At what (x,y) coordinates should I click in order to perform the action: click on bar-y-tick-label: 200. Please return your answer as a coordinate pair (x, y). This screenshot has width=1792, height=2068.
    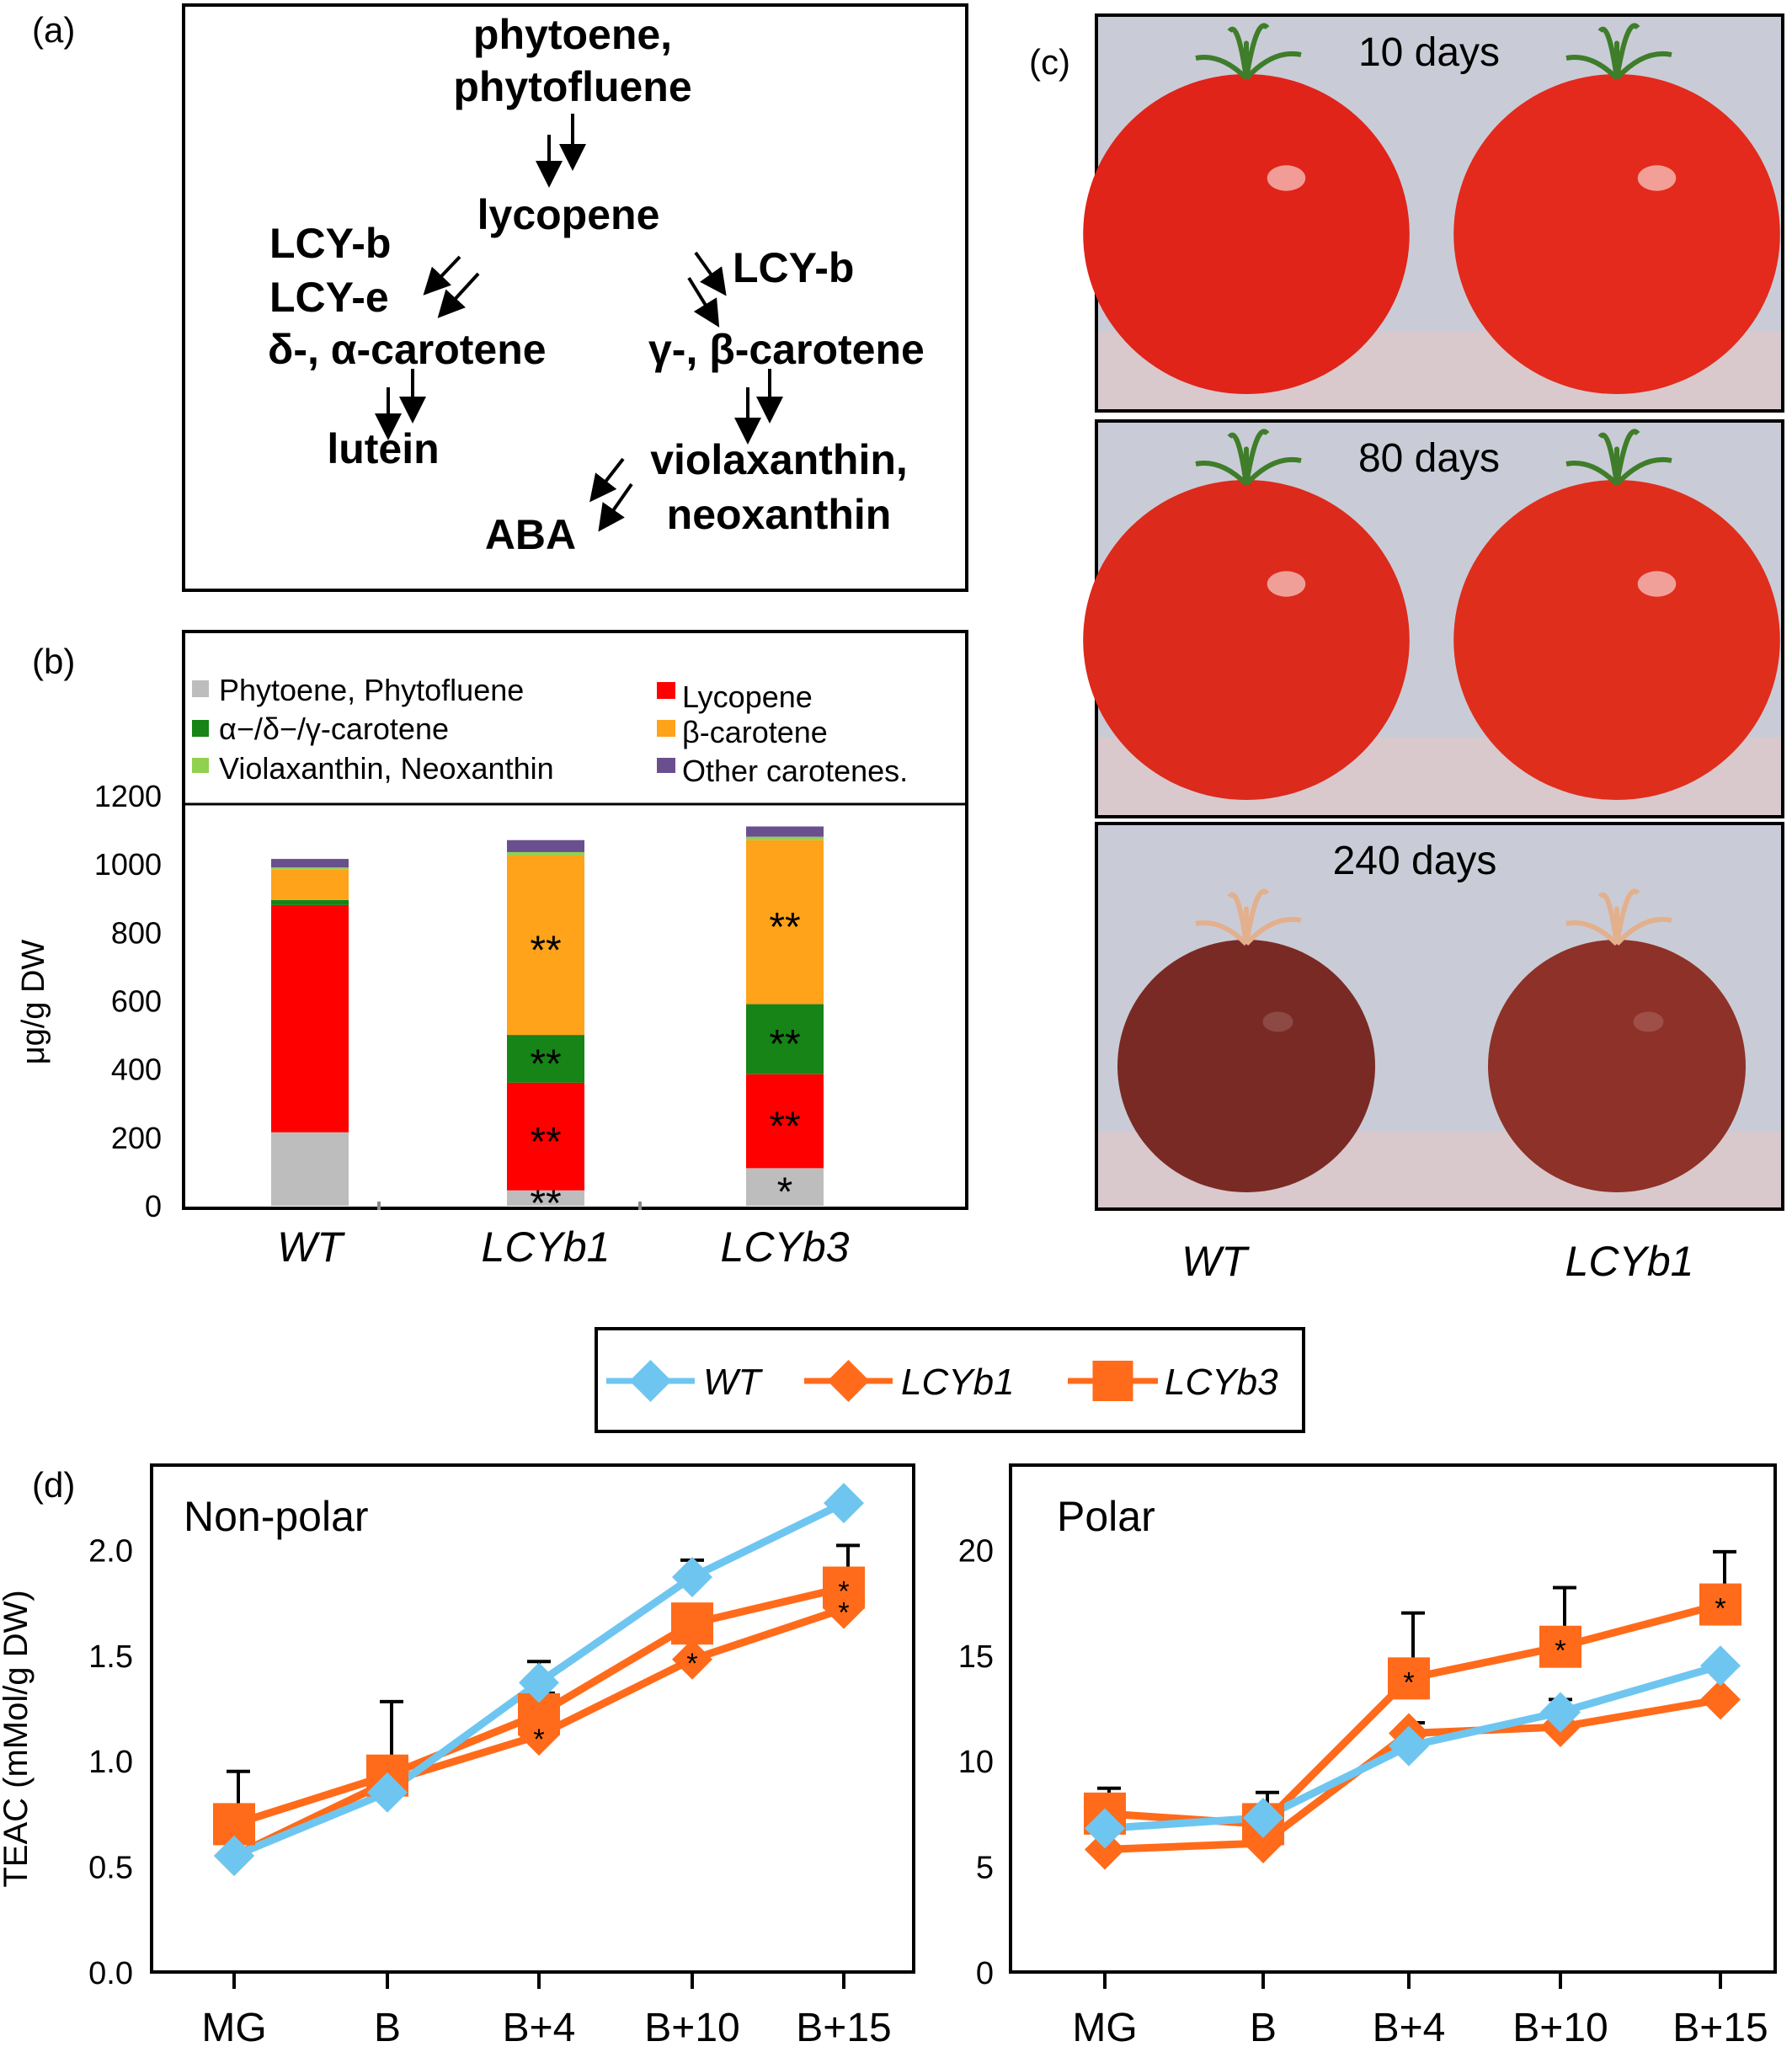
    Looking at the image, I should click on (136, 1138).